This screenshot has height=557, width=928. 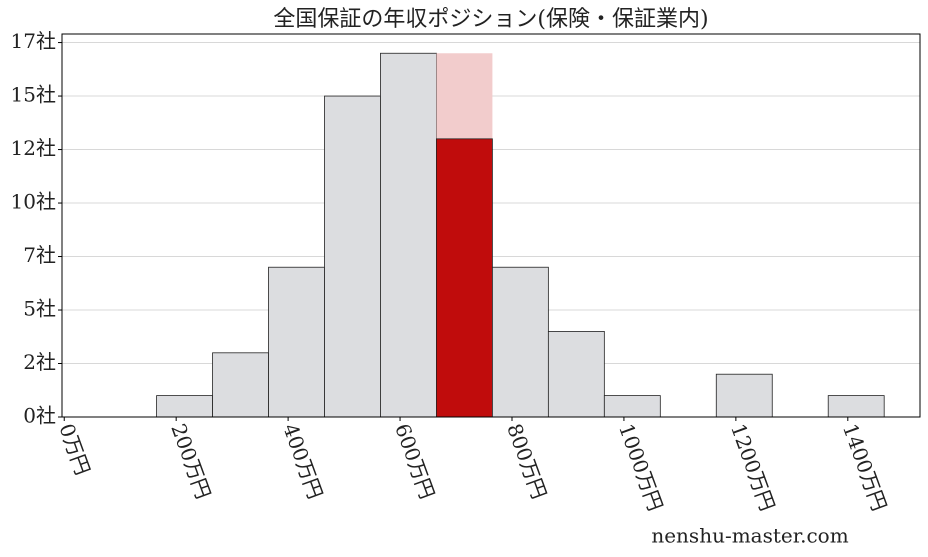 What do you see at coordinates (39, 362) in the screenshot?
I see `y-tick-label: 2社` at bounding box center [39, 362].